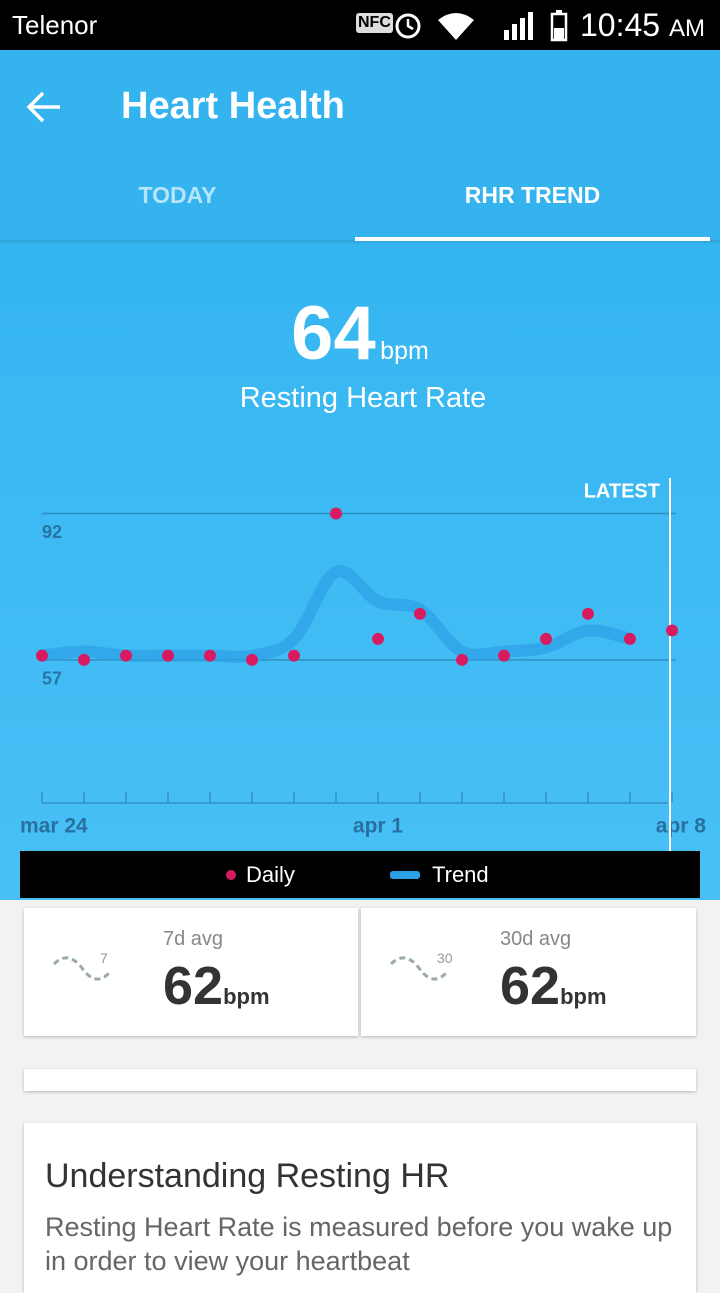 The width and height of the screenshot is (720, 1293). What do you see at coordinates (374, 23) in the screenshot?
I see `nfc-icon: NFC` at bounding box center [374, 23].